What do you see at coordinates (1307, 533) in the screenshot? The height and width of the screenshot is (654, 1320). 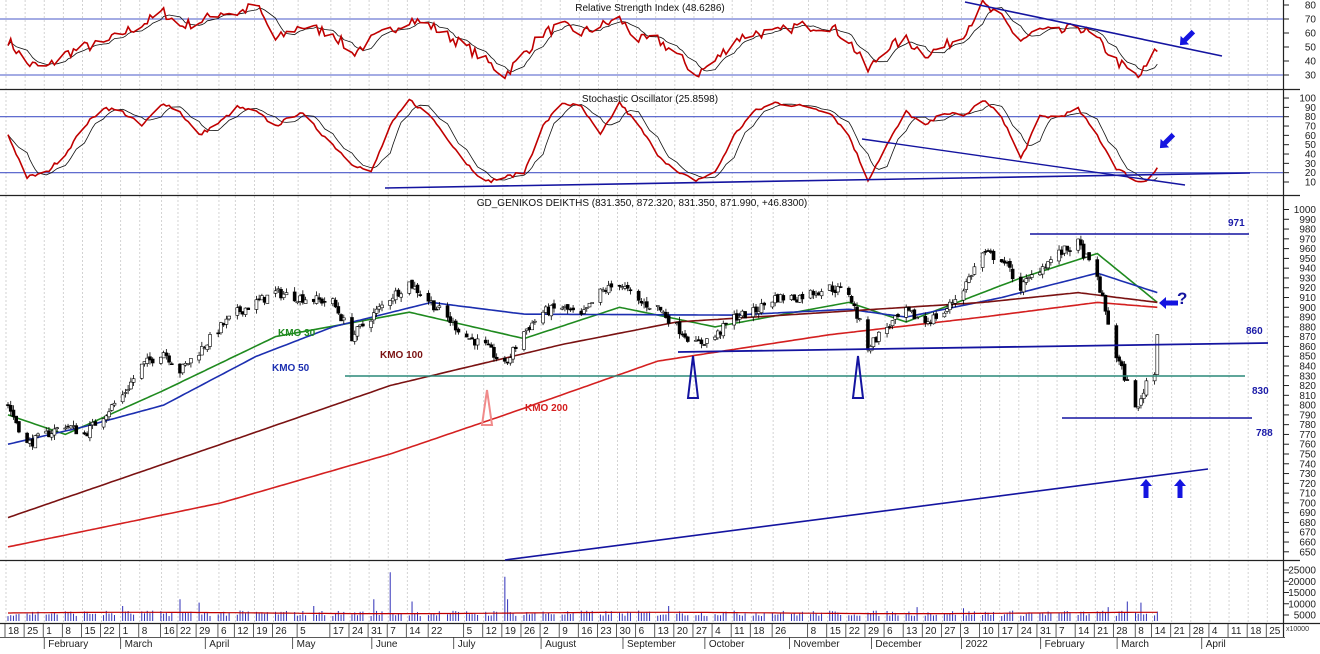 I see `price-tick-label: 670` at bounding box center [1307, 533].